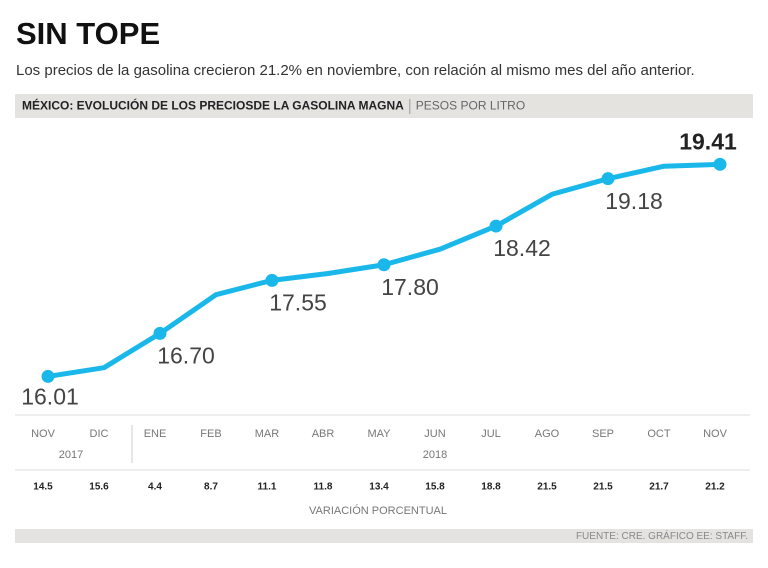  What do you see at coordinates (43, 487) in the screenshot?
I see `variation-value: 14.5` at bounding box center [43, 487].